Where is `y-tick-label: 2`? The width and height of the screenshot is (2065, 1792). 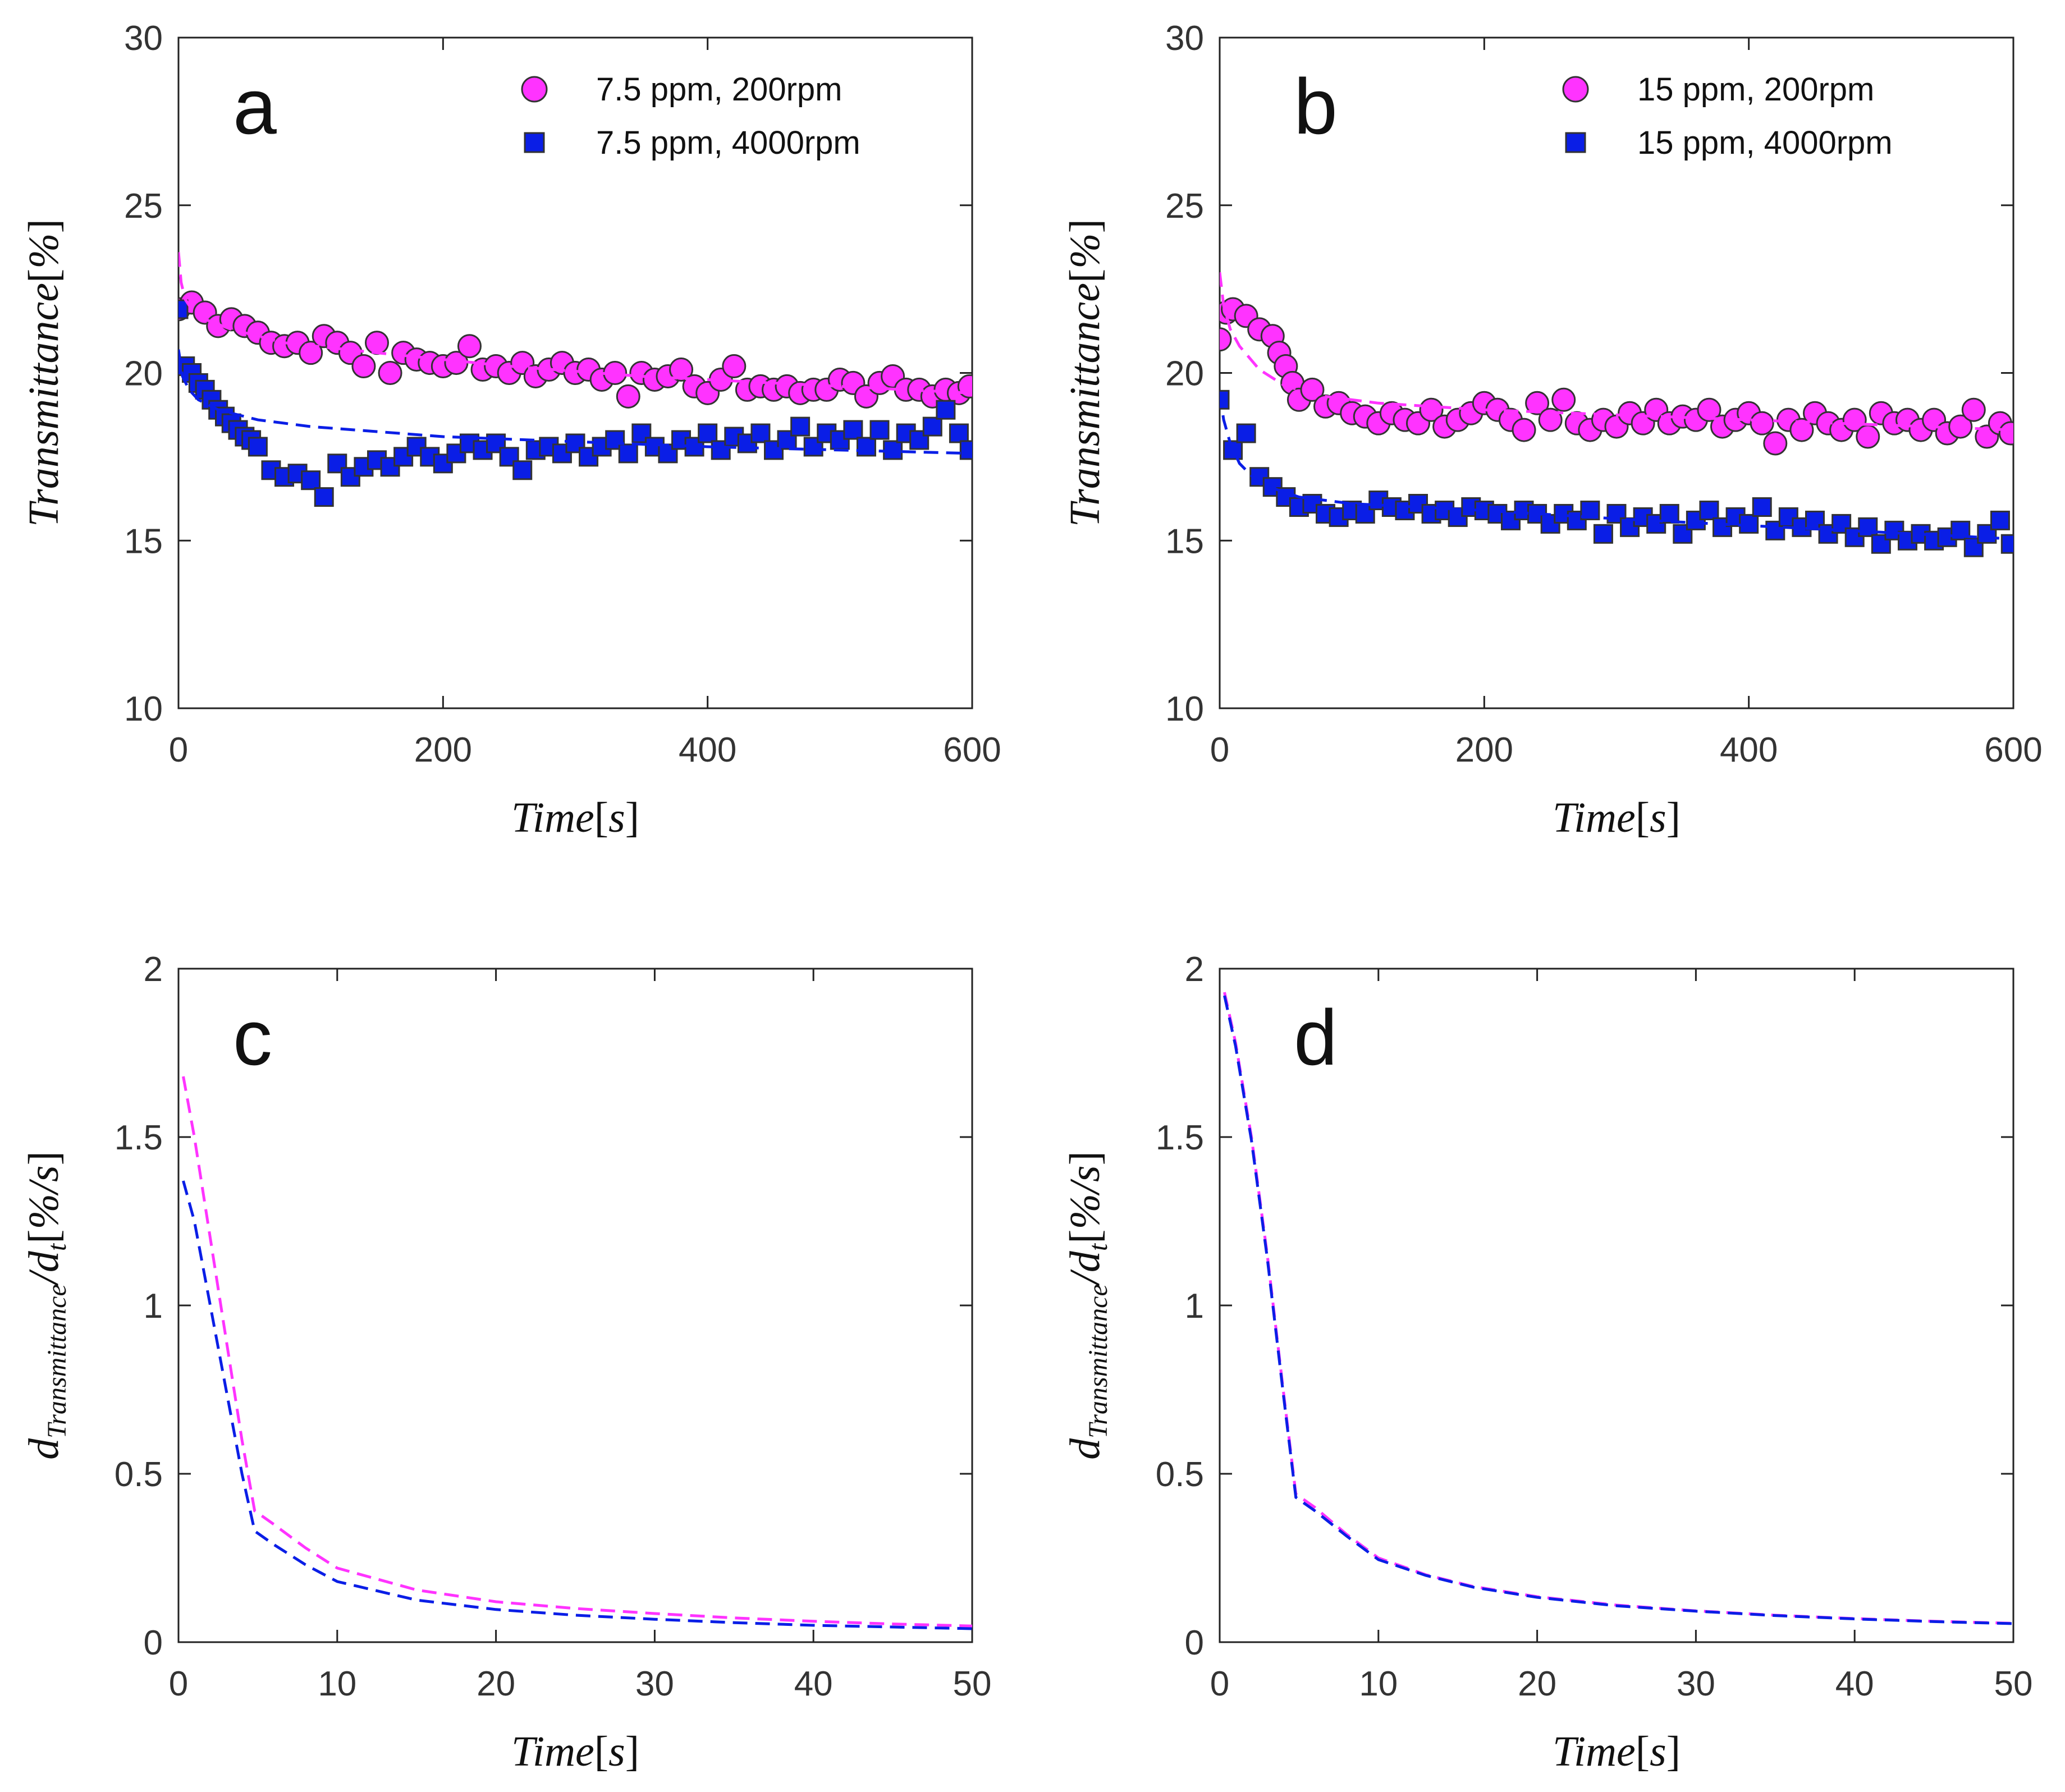
y-tick-label: 2 is located at coordinates (153, 970).